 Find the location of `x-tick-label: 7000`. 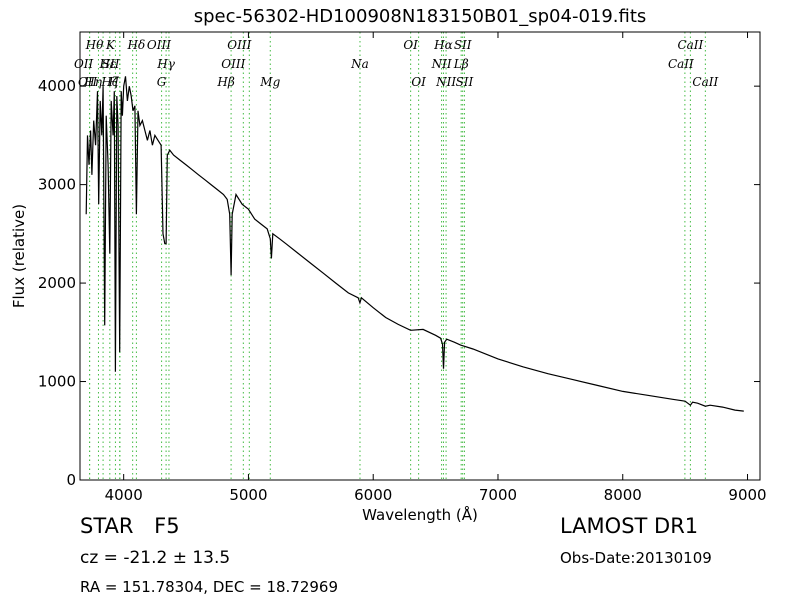

x-tick-label: 7000 is located at coordinates (498, 495).